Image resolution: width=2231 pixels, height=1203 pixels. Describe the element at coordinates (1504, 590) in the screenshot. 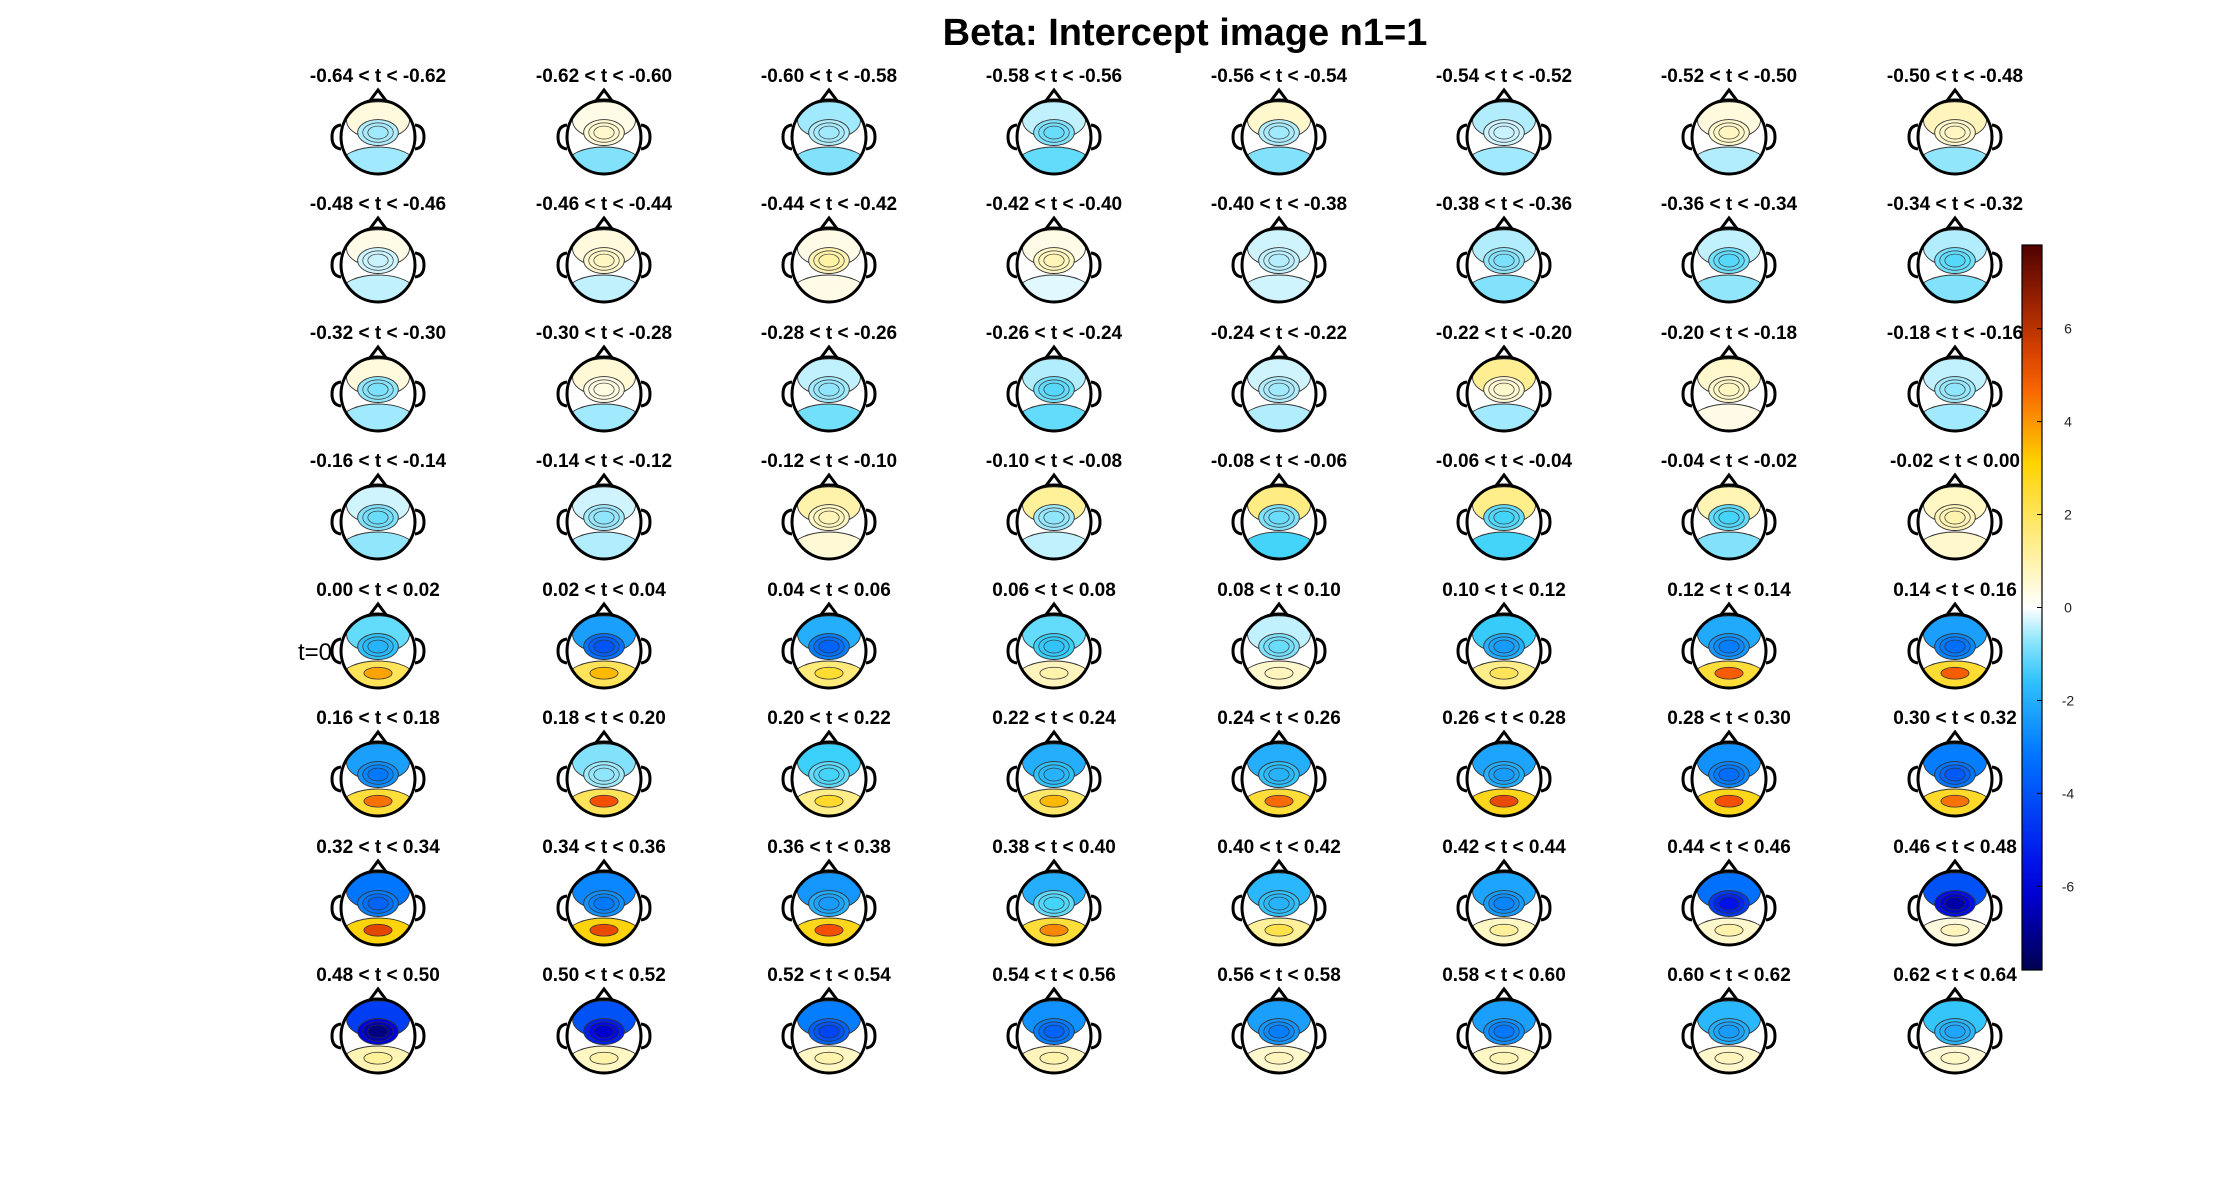

I see `panel-label: 0.10 < t < 0.12` at that location.